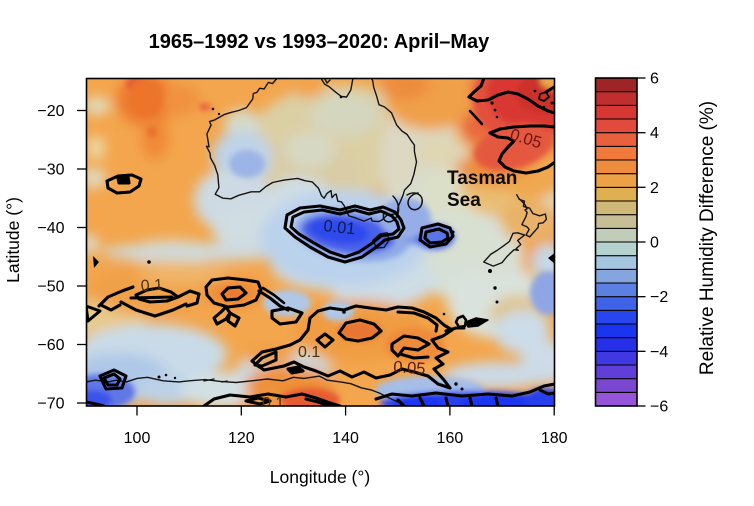 The height and width of the screenshot is (506, 754). Describe the element at coordinates (345, 438) in the screenshot. I see `svg-text: 140` at that location.